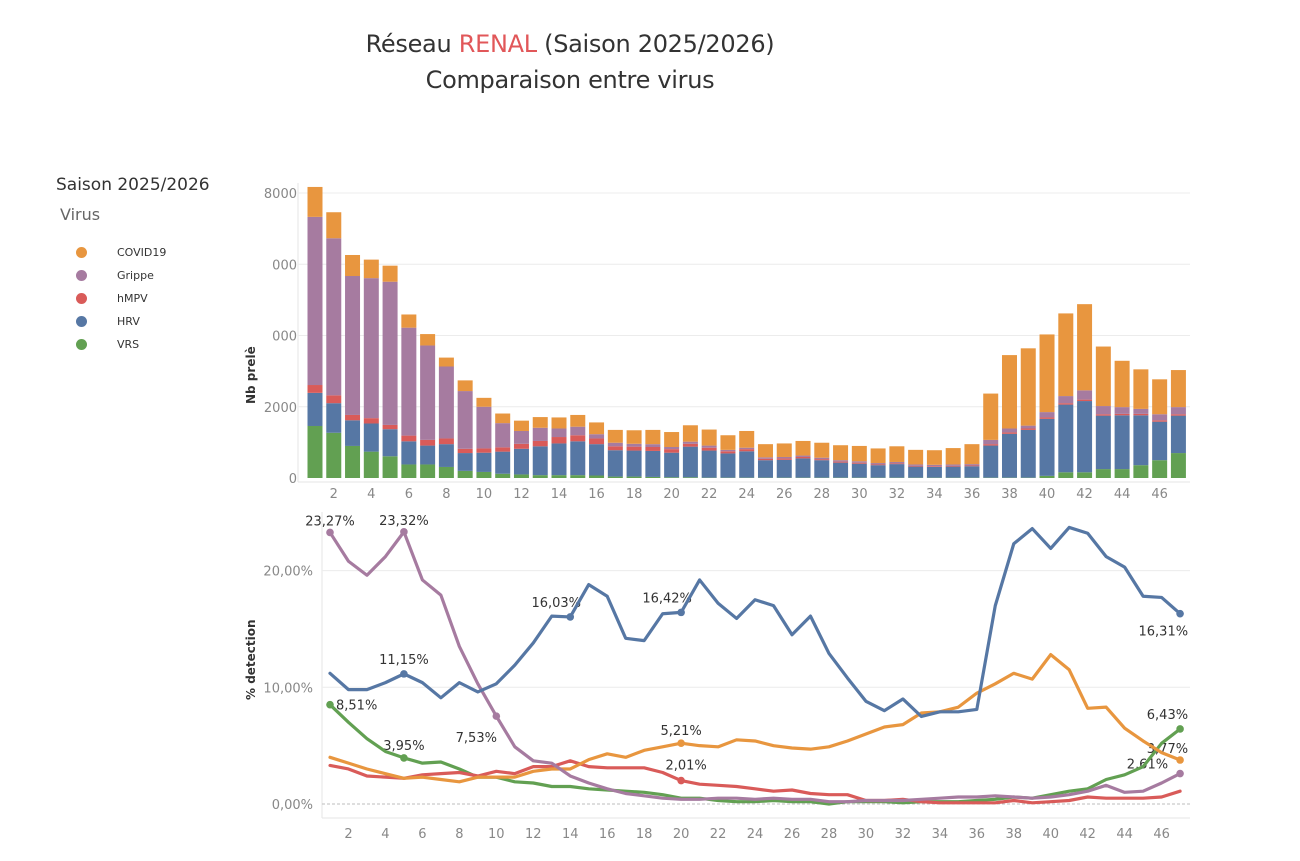  Describe the element at coordinates (142, 252) in the screenshot. I see `legend-label: COVID19` at that location.